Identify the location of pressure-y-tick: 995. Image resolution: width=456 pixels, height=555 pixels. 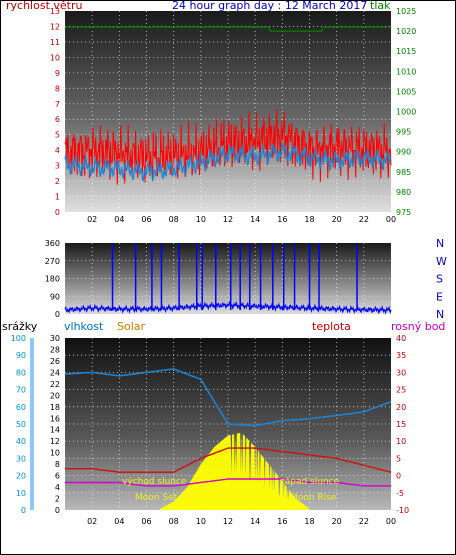
(403, 132).